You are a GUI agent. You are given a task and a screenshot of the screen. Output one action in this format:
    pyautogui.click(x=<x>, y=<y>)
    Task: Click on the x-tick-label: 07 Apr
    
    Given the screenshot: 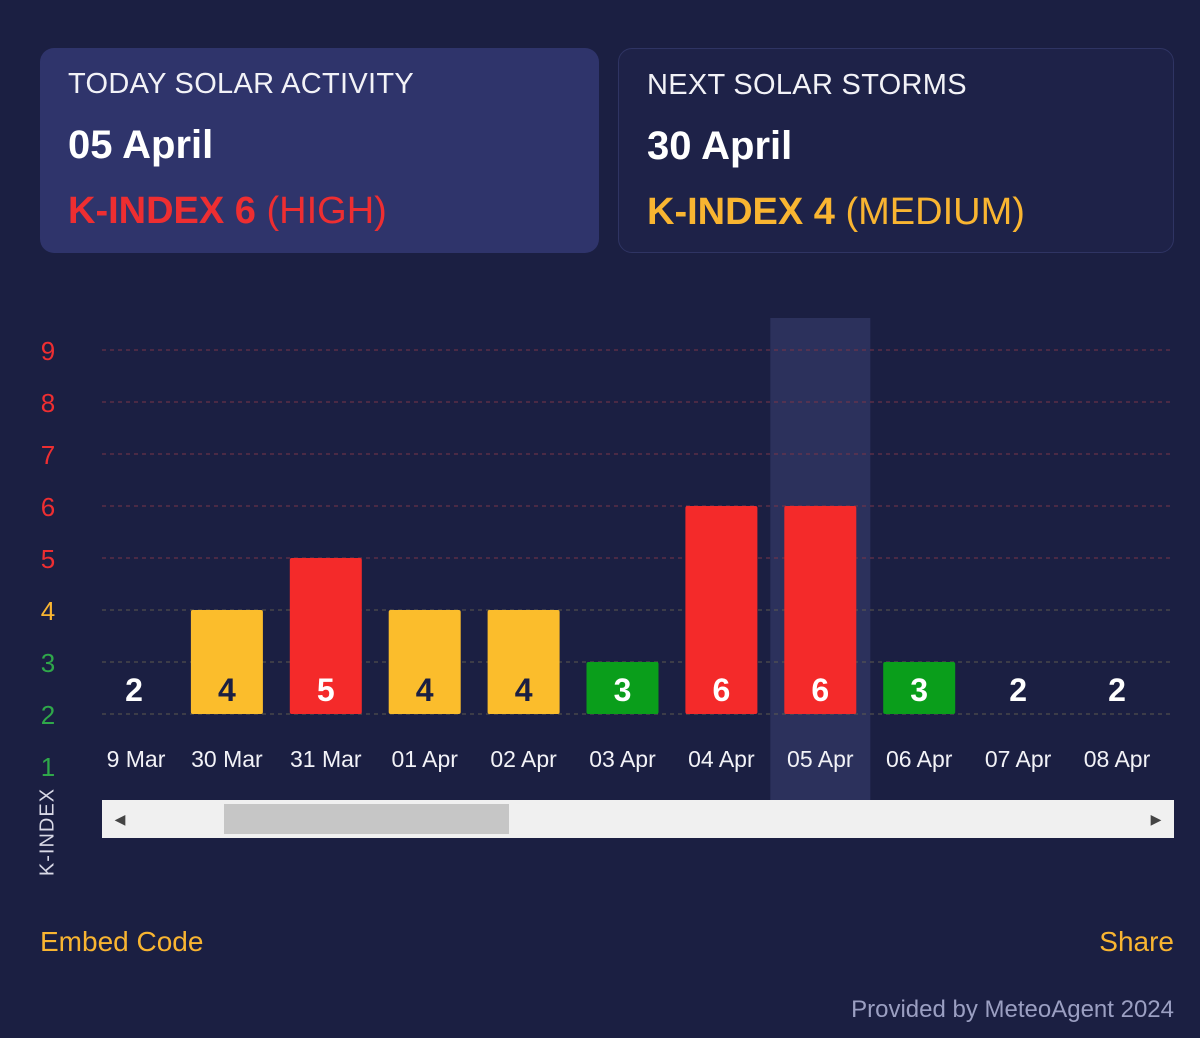 What is the action you would take?
    pyautogui.click(x=1018, y=759)
    